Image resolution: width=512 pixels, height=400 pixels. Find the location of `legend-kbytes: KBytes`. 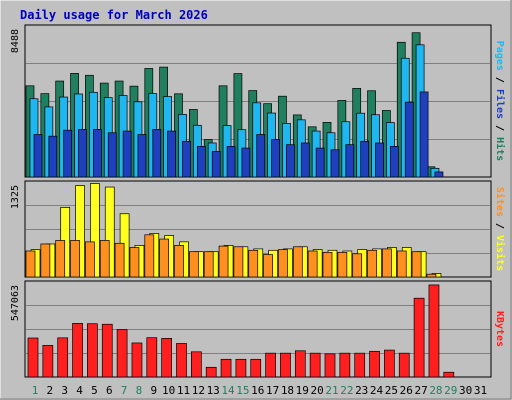

legend-kbytes: KBytes is located at coordinates (499, 329).